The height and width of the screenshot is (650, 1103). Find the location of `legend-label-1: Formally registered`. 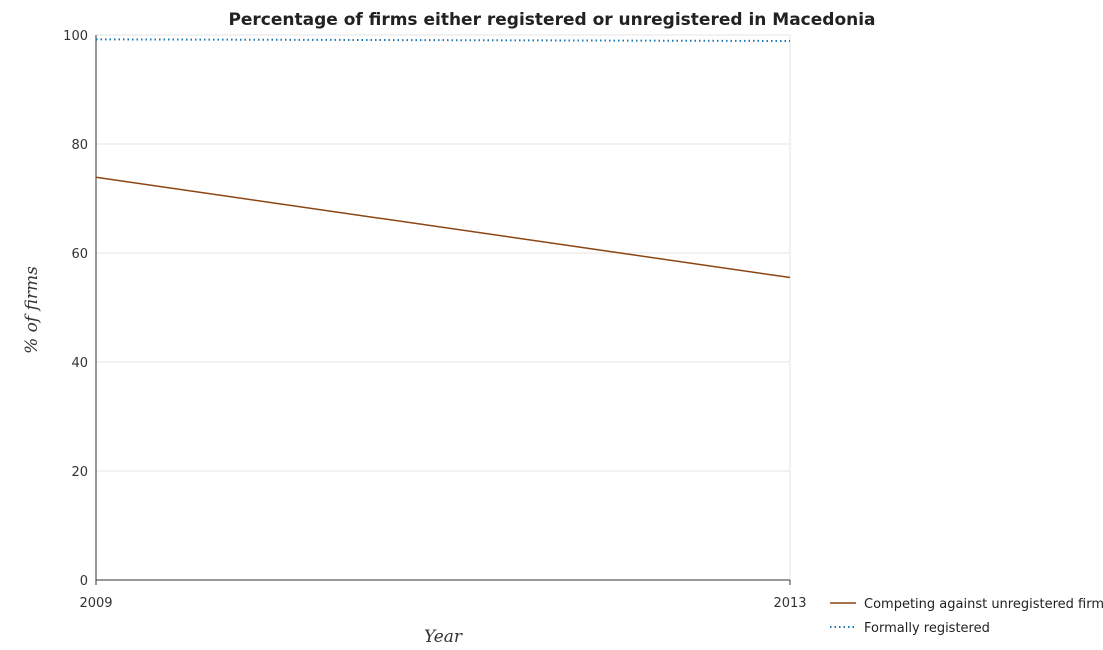

legend-label-1: Formally registered is located at coordinates (927, 628).